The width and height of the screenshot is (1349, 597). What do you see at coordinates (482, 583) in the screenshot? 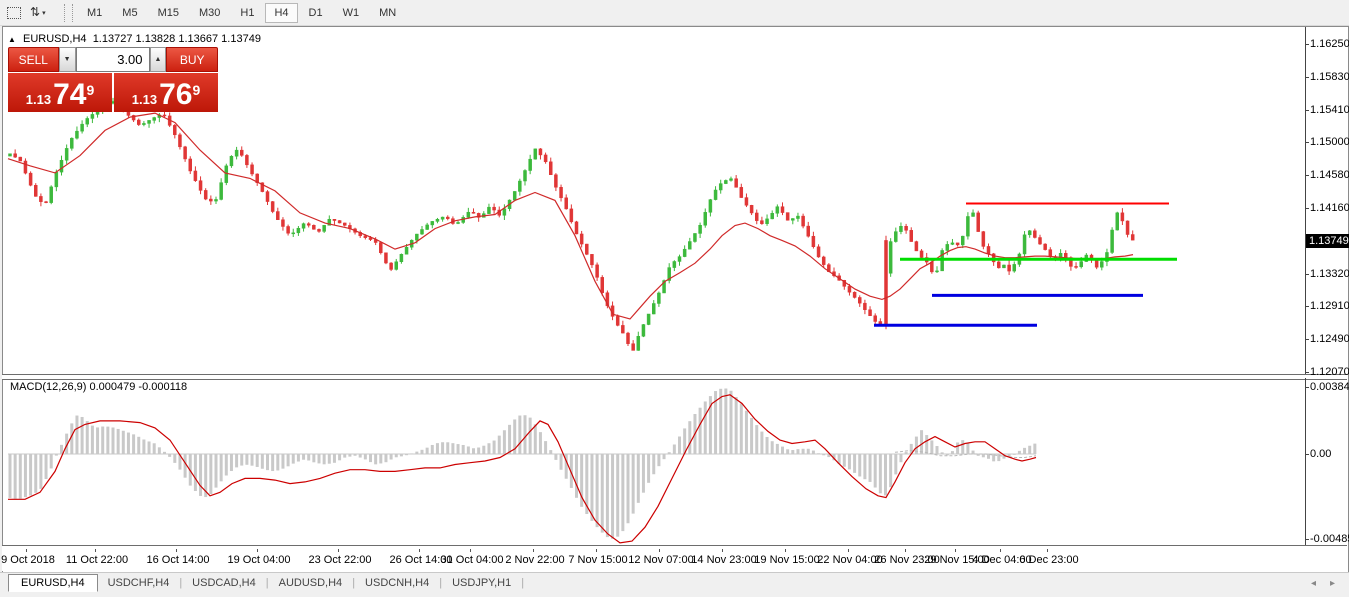
I see `tab-usdjpy-h1: USDJPY,H1` at bounding box center [482, 583].